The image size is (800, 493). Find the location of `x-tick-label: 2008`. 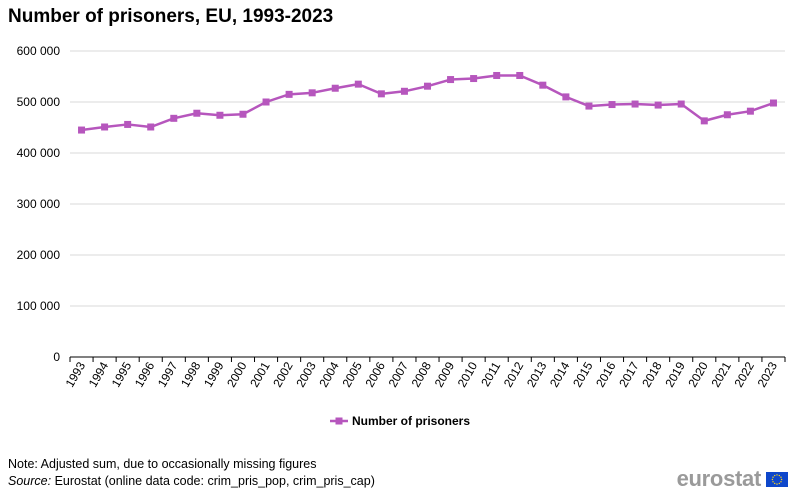

x-tick-label: 2008 is located at coordinates (422, 374).